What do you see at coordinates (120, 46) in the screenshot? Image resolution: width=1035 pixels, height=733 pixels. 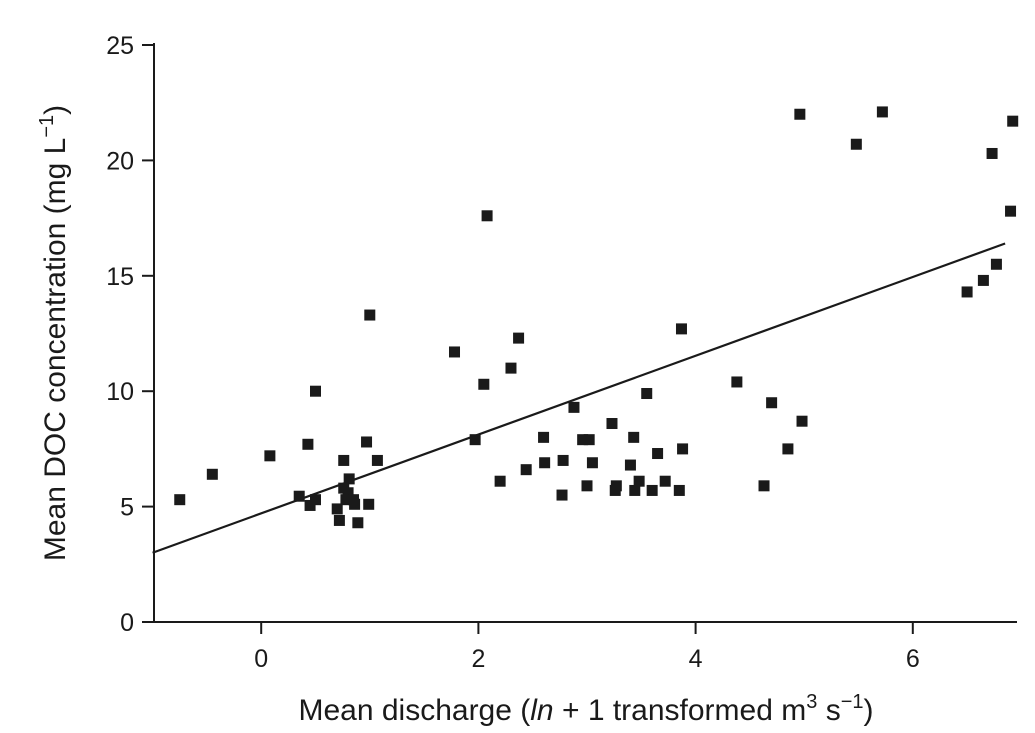 I see `y-tick-label: 25` at bounding box center [120, 46].